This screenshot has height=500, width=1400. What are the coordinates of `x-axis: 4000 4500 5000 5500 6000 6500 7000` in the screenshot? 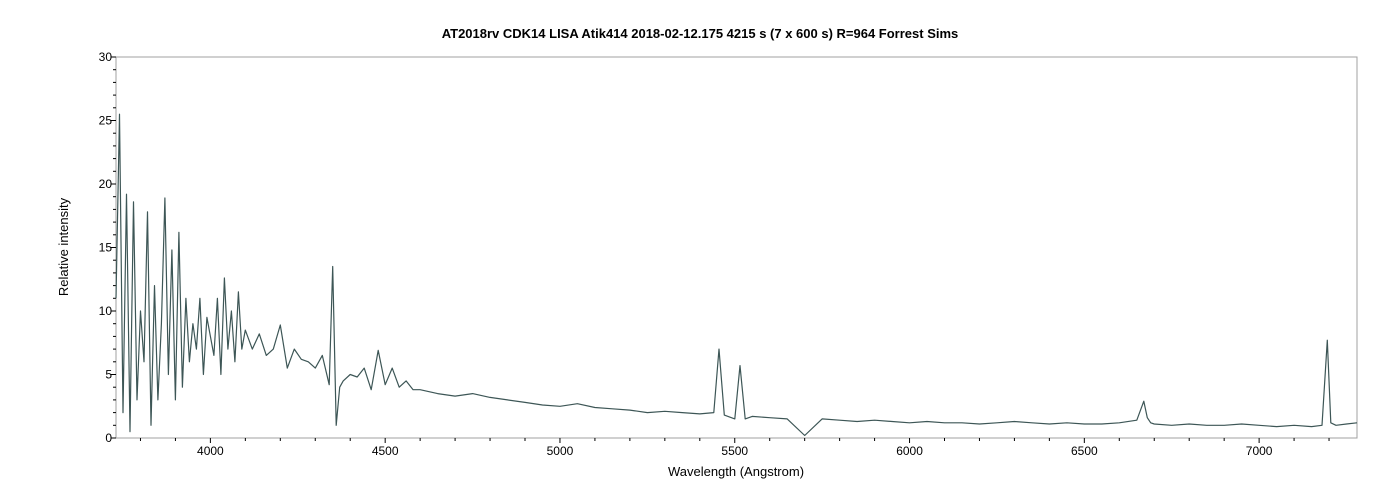 It's located at (734, 448).